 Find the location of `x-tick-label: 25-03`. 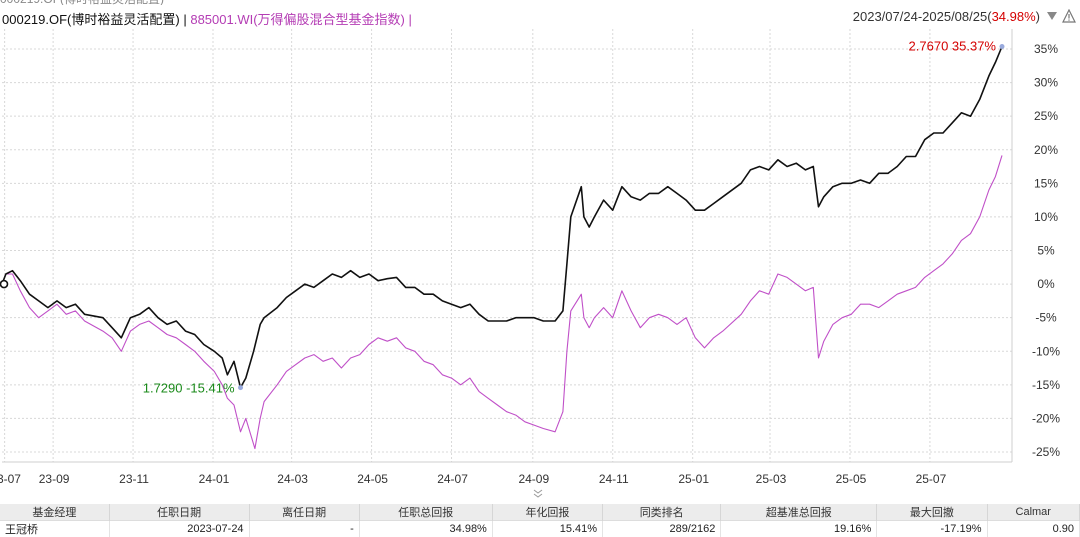

x-tick-label: 25-03 is located at coordinates (771, 479).